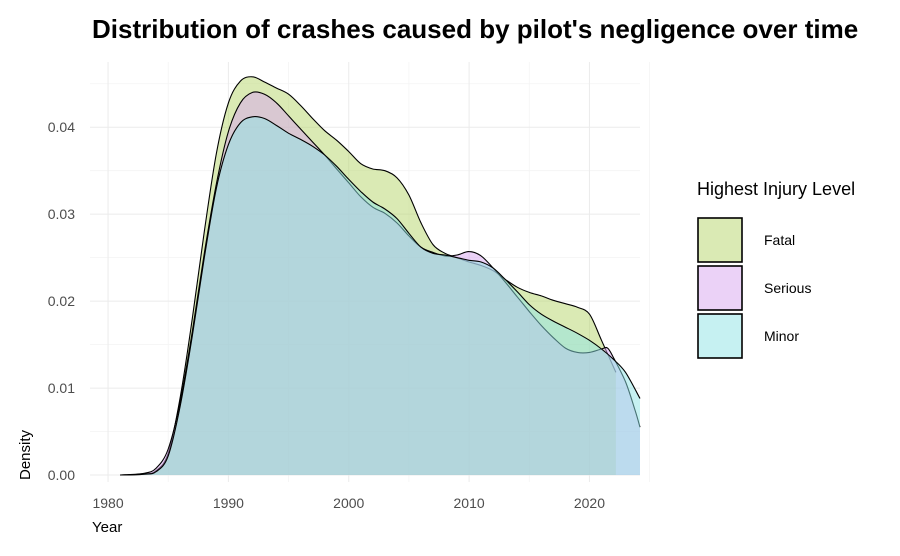 The width and height of the screenshot is (900, 556). I want to click on legend-label-serious: Serious, so click(787, 288).